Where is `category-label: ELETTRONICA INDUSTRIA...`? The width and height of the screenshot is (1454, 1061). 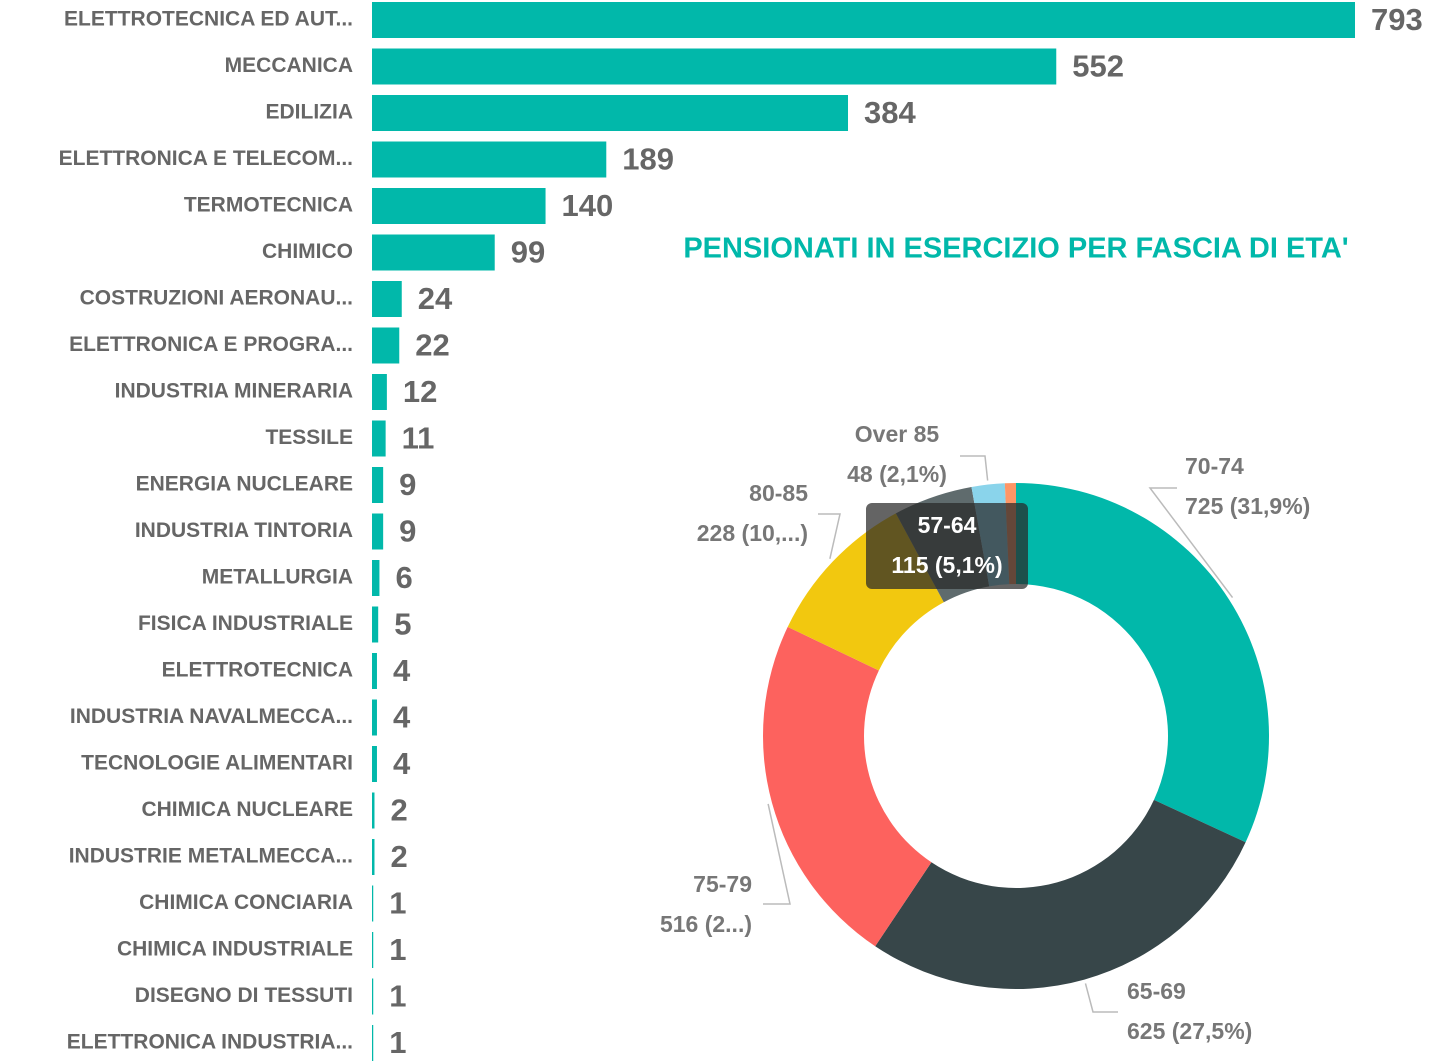 category-label: ELETTRONICA INDUSTRIA... is located at coordinates (210, 1042).